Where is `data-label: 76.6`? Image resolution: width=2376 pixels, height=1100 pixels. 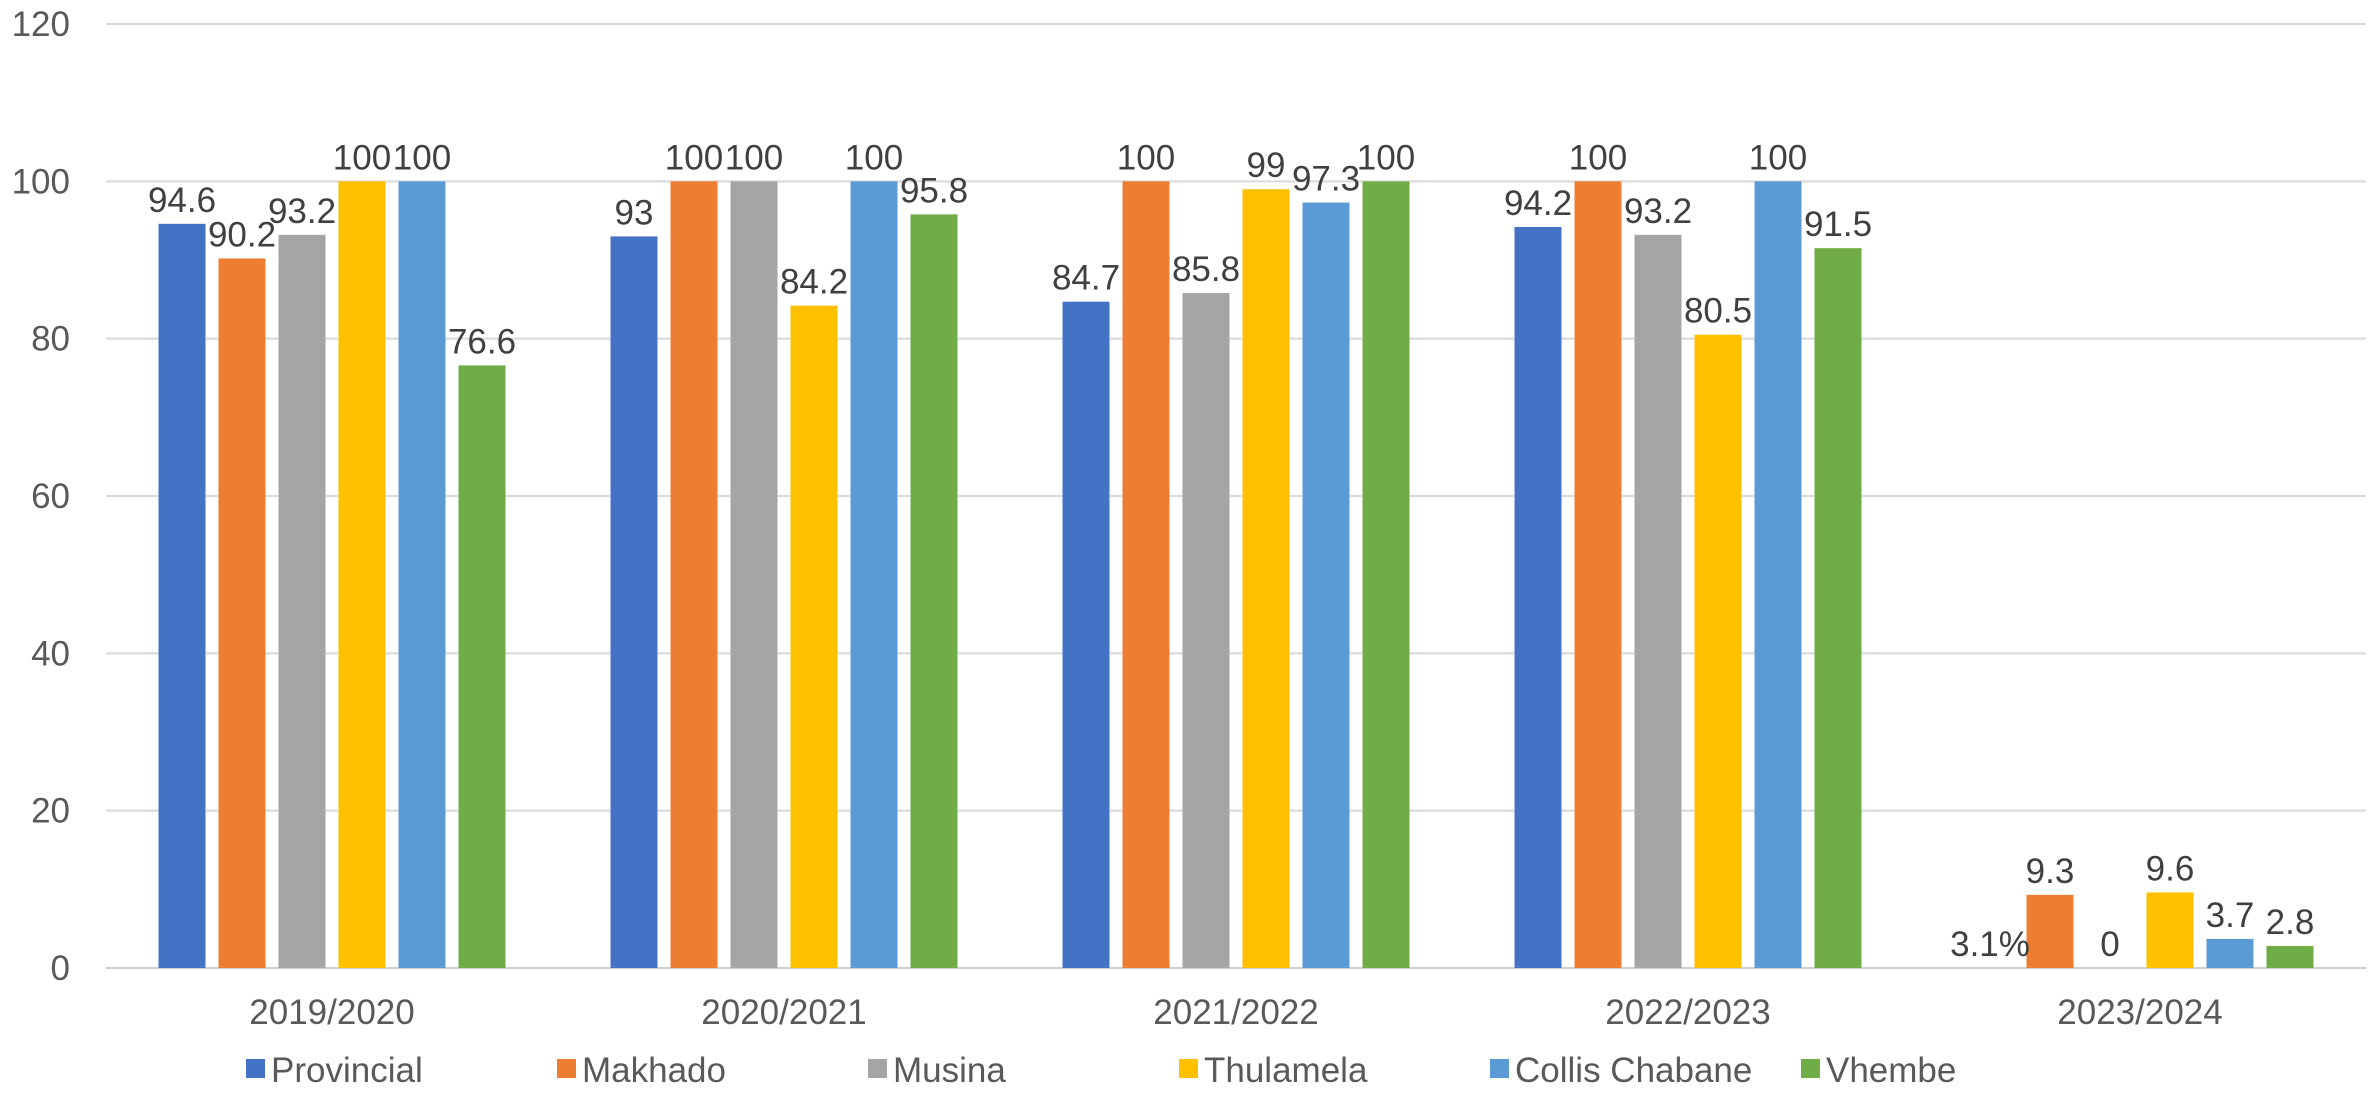 data-label: 76.6 is located at coordinates (482, 341).